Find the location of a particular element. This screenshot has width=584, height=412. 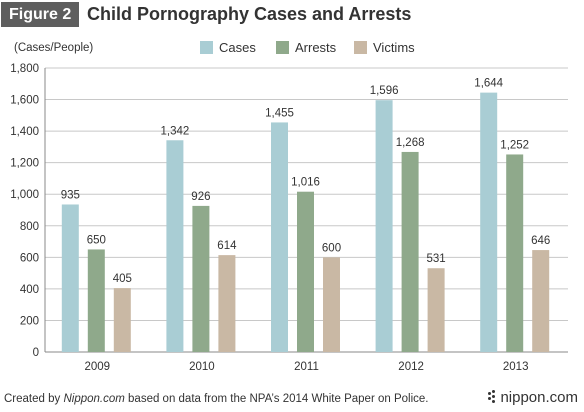

y-tick-label: 1,800 is located at coordinates (24, 69).